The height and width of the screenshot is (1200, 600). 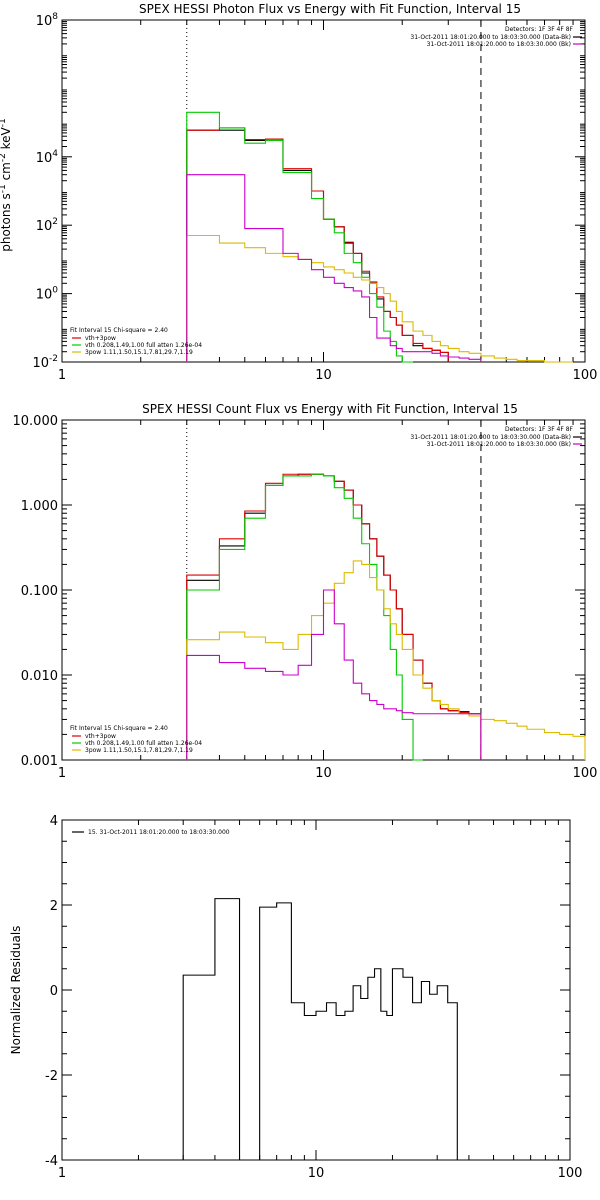 What do you see at coordinates (39, 761) in the screenshot?
I see `y-tick-label: 0.001` at bounding box center [39, 761].